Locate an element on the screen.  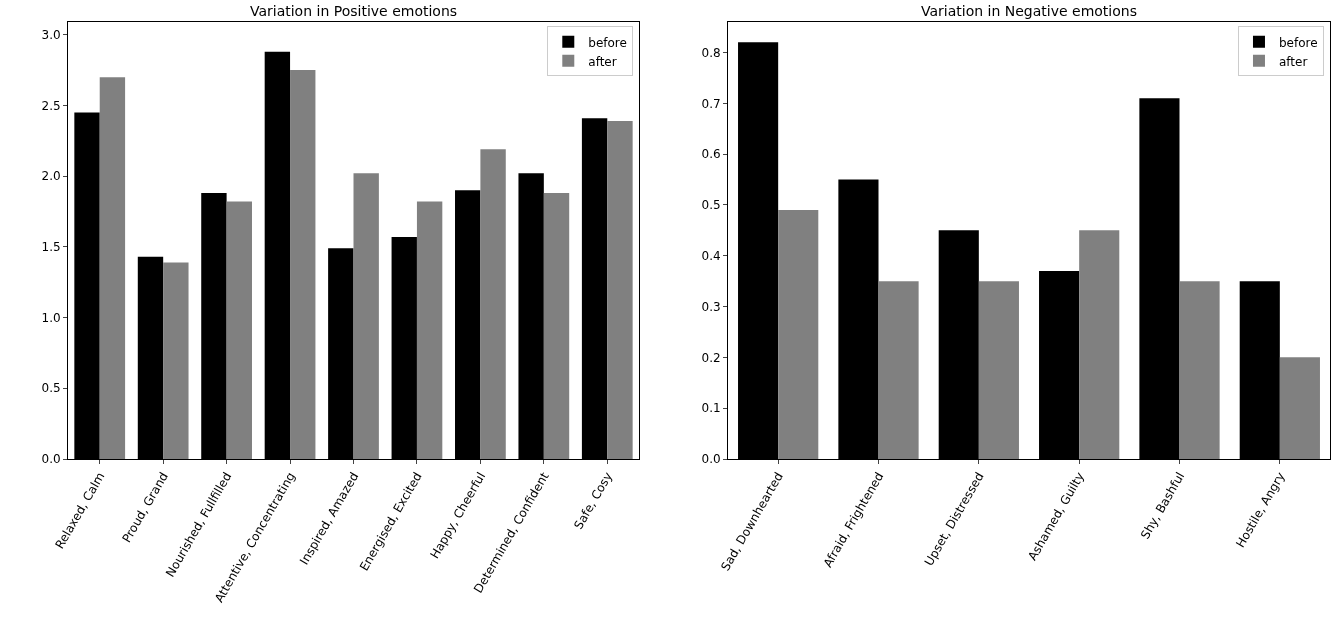
y-tick-label: 0.6 is located at coordinates (711, 154).